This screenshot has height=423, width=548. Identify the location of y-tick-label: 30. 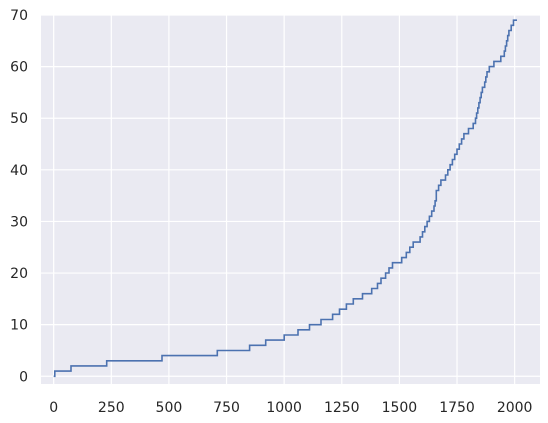
(19, 222).